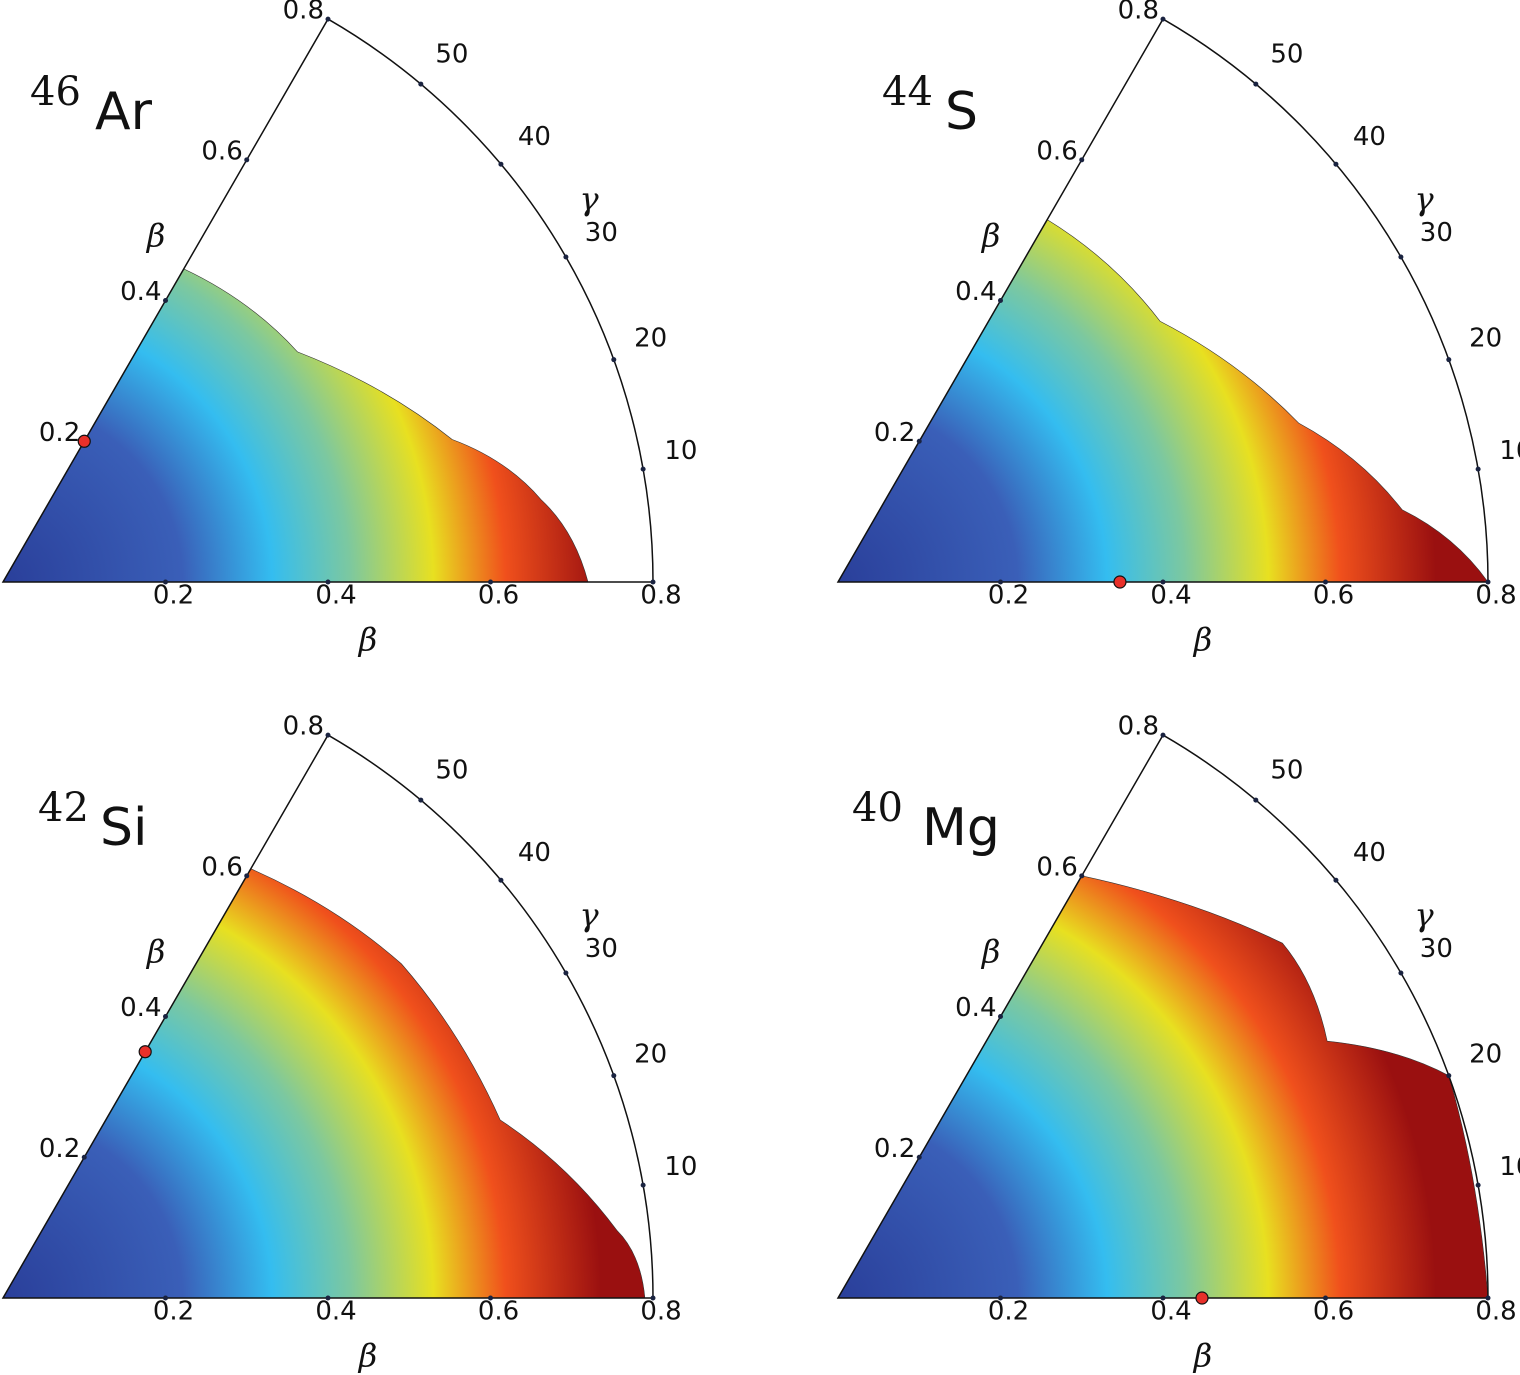 Image resolution: width=1520 pixels, height=1375 pixels. What do you see at coordinates (680, 1167) in the screenshot?
I see `gamma-tick-label: 10` at bounding box center [680, 1167].